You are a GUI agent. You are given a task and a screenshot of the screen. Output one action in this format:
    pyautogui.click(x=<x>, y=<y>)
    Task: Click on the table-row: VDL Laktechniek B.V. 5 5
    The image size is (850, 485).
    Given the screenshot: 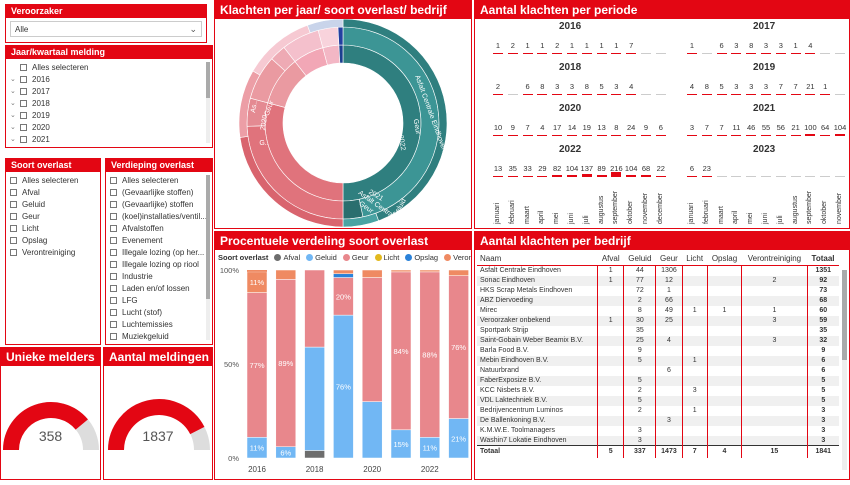 What is the action you would take?
    pyautogui.click(x=658, y=400)
    